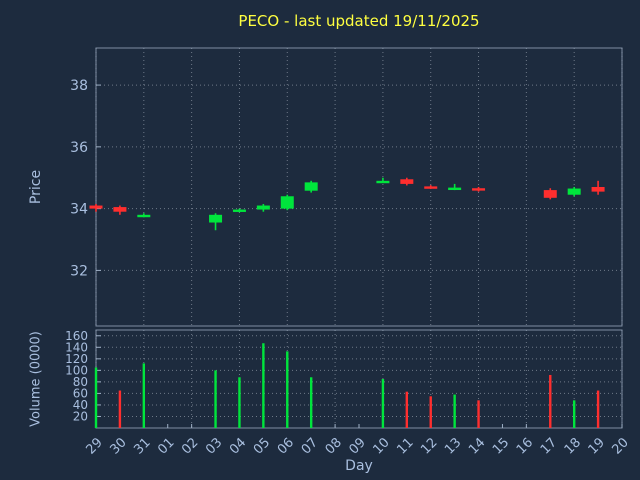  I want to click on tick-label: 15, so click(501, 446).